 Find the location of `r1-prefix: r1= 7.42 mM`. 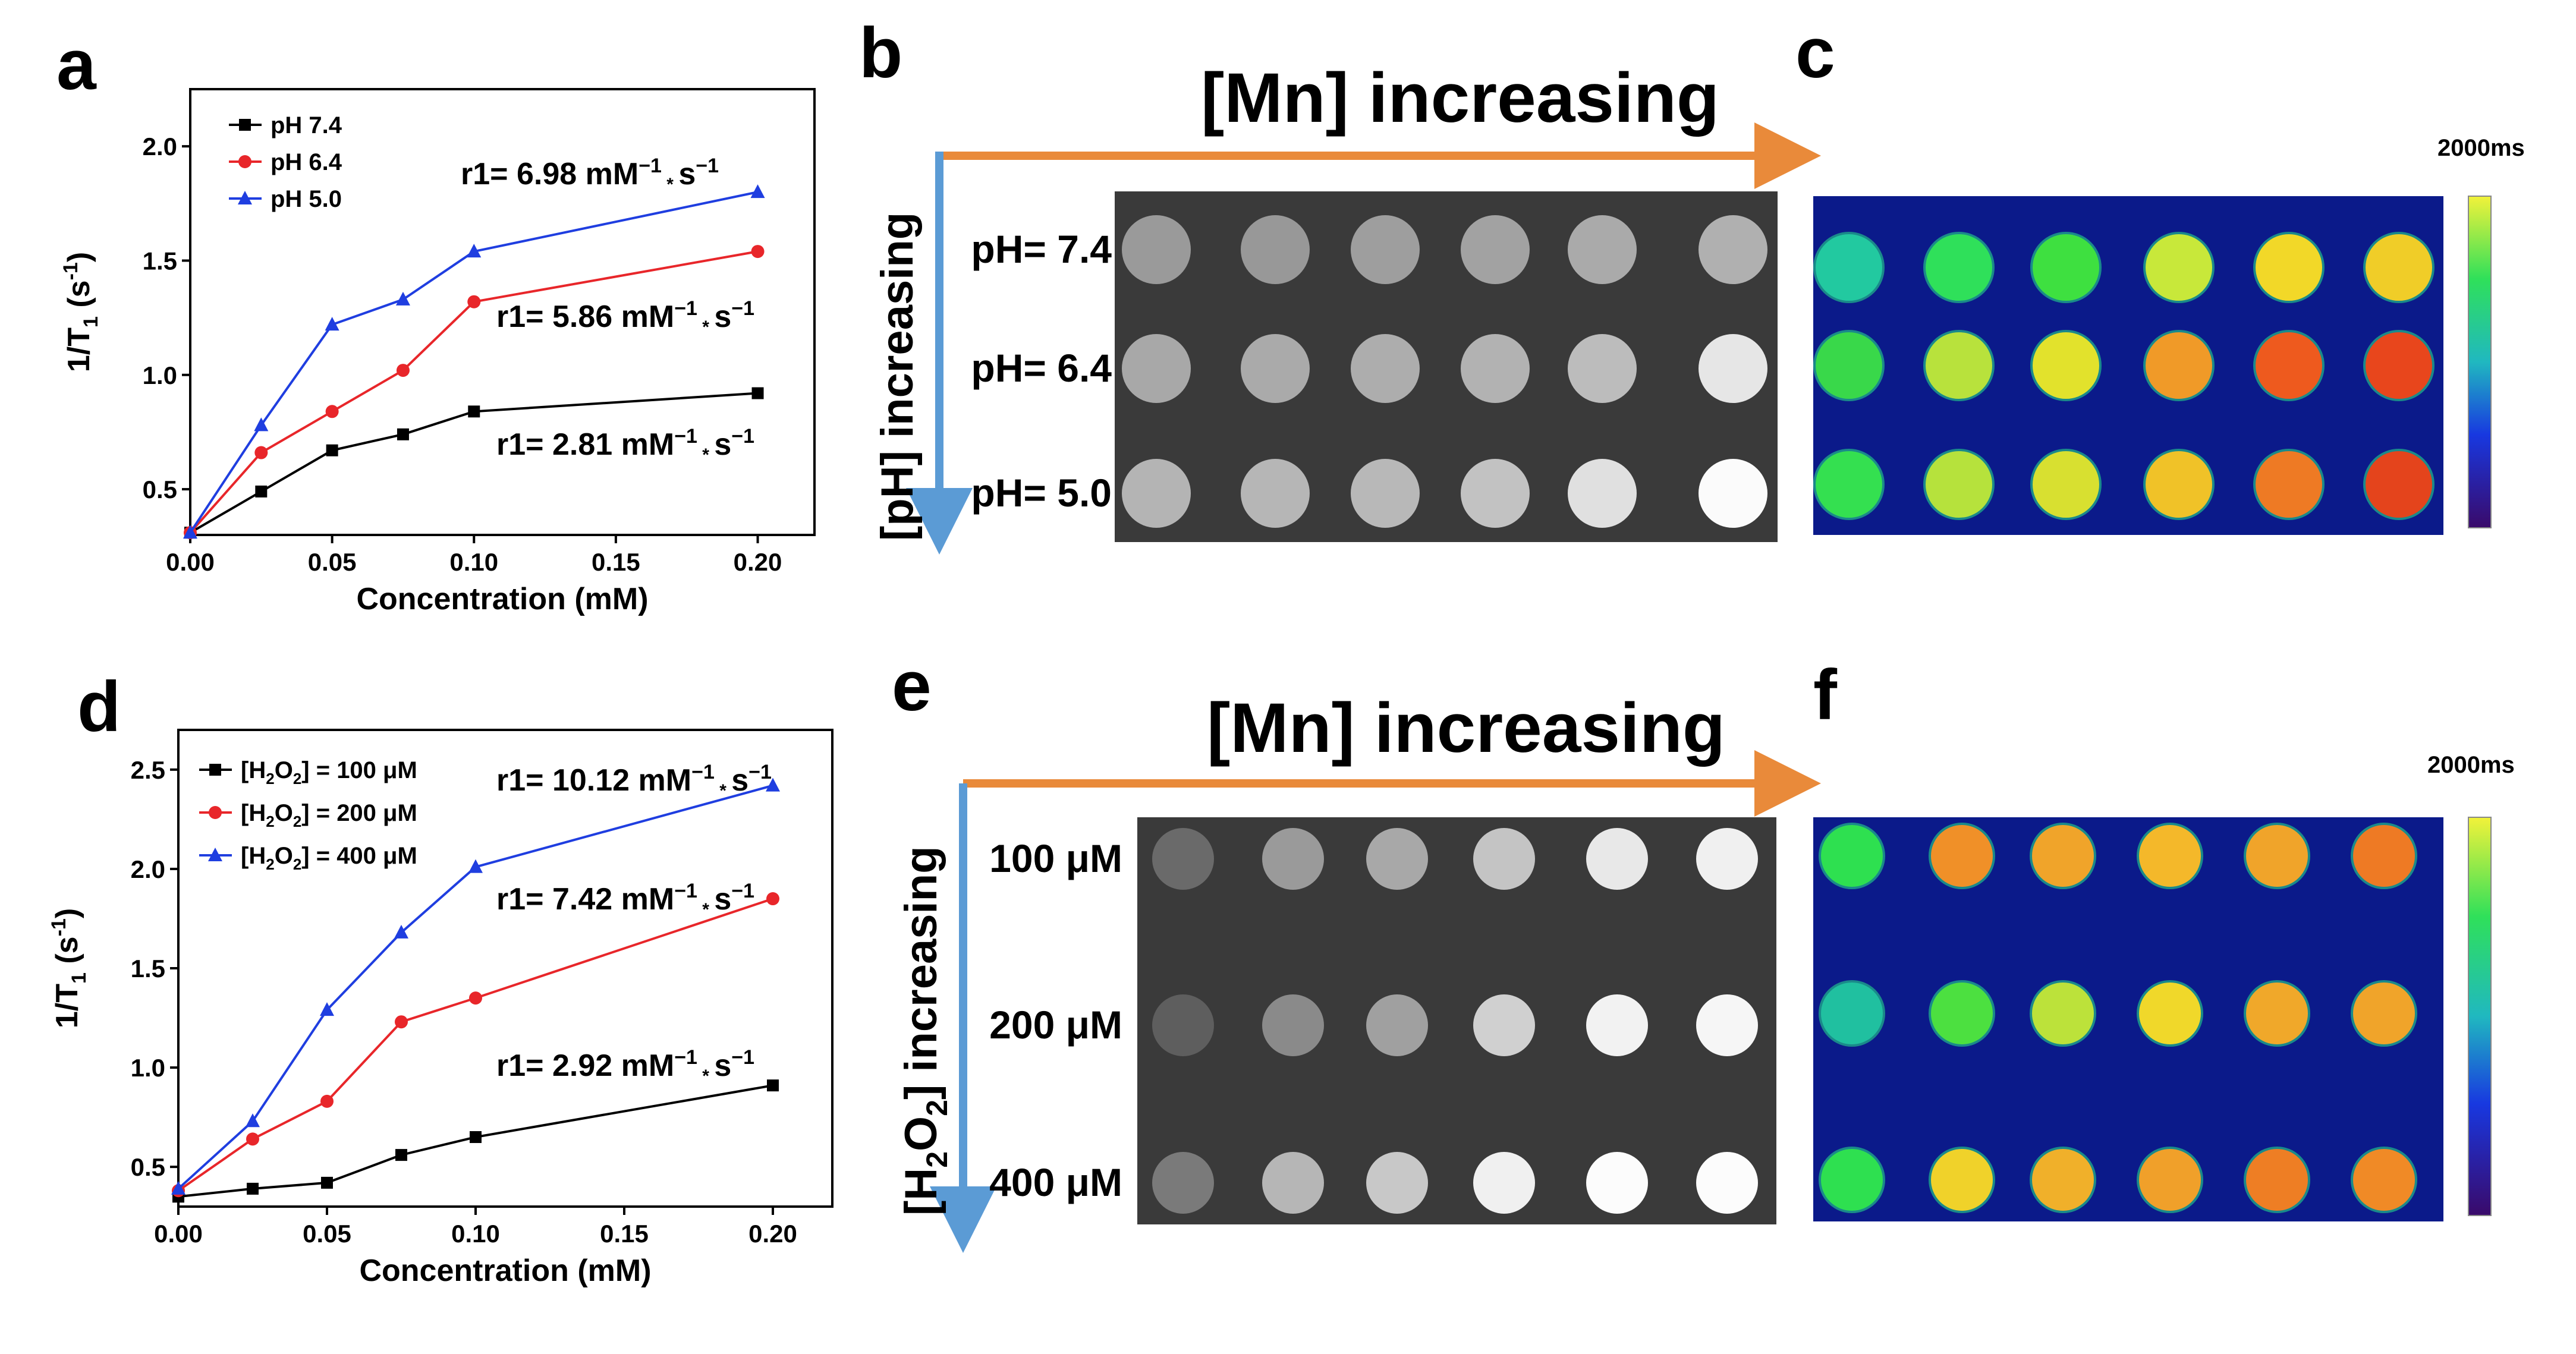

r1-prefix: r1= 7.42 mM is located at coordinates (585, 899).